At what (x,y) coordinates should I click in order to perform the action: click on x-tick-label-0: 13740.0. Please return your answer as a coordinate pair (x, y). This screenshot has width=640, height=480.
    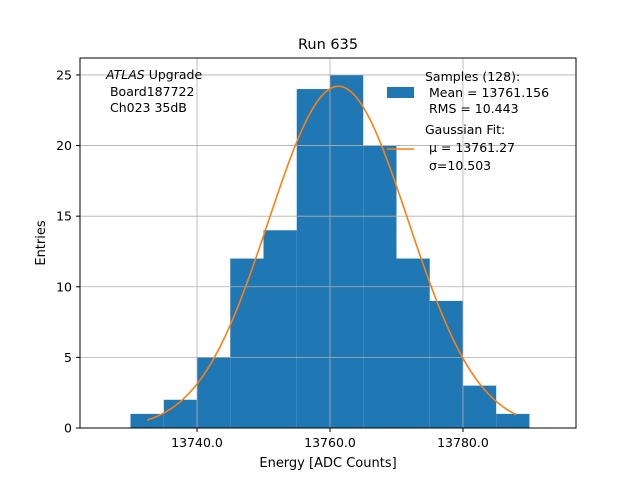
    Looking at the image, I should click on (197, 442).